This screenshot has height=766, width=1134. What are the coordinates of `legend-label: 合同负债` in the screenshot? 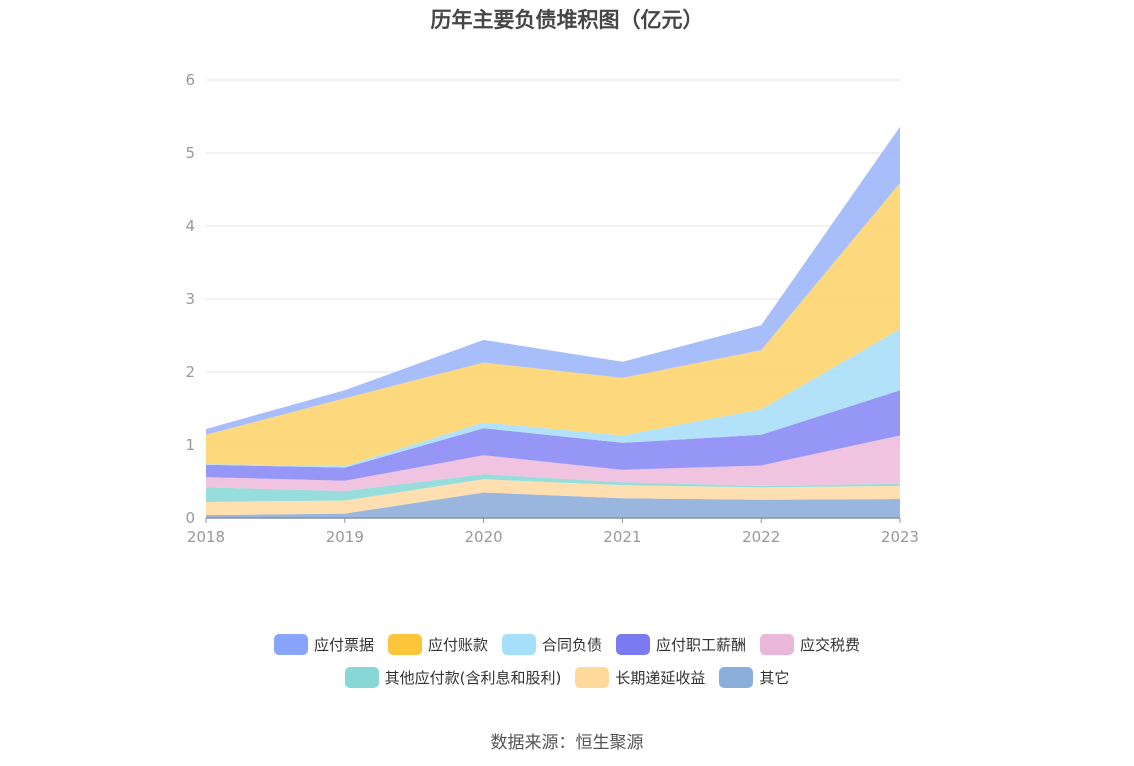 It's located at (571, 644).